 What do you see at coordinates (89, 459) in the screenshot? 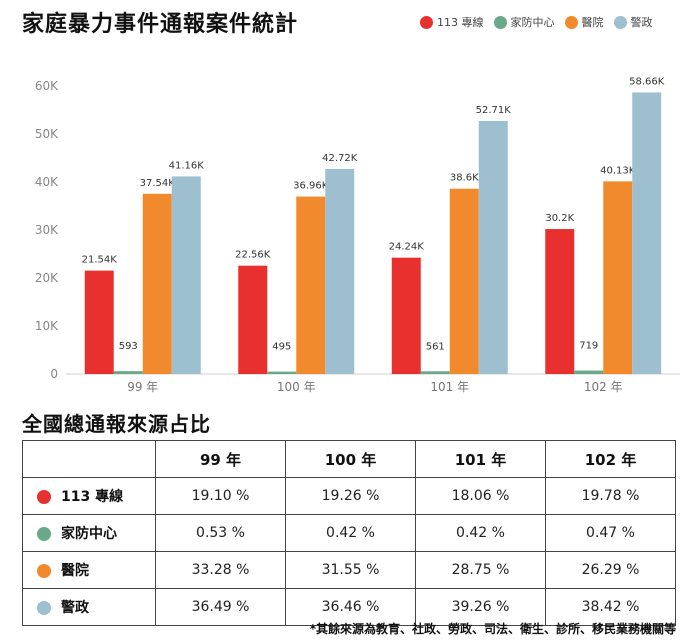
I see `table-corner` at bounding box center [89, 459].